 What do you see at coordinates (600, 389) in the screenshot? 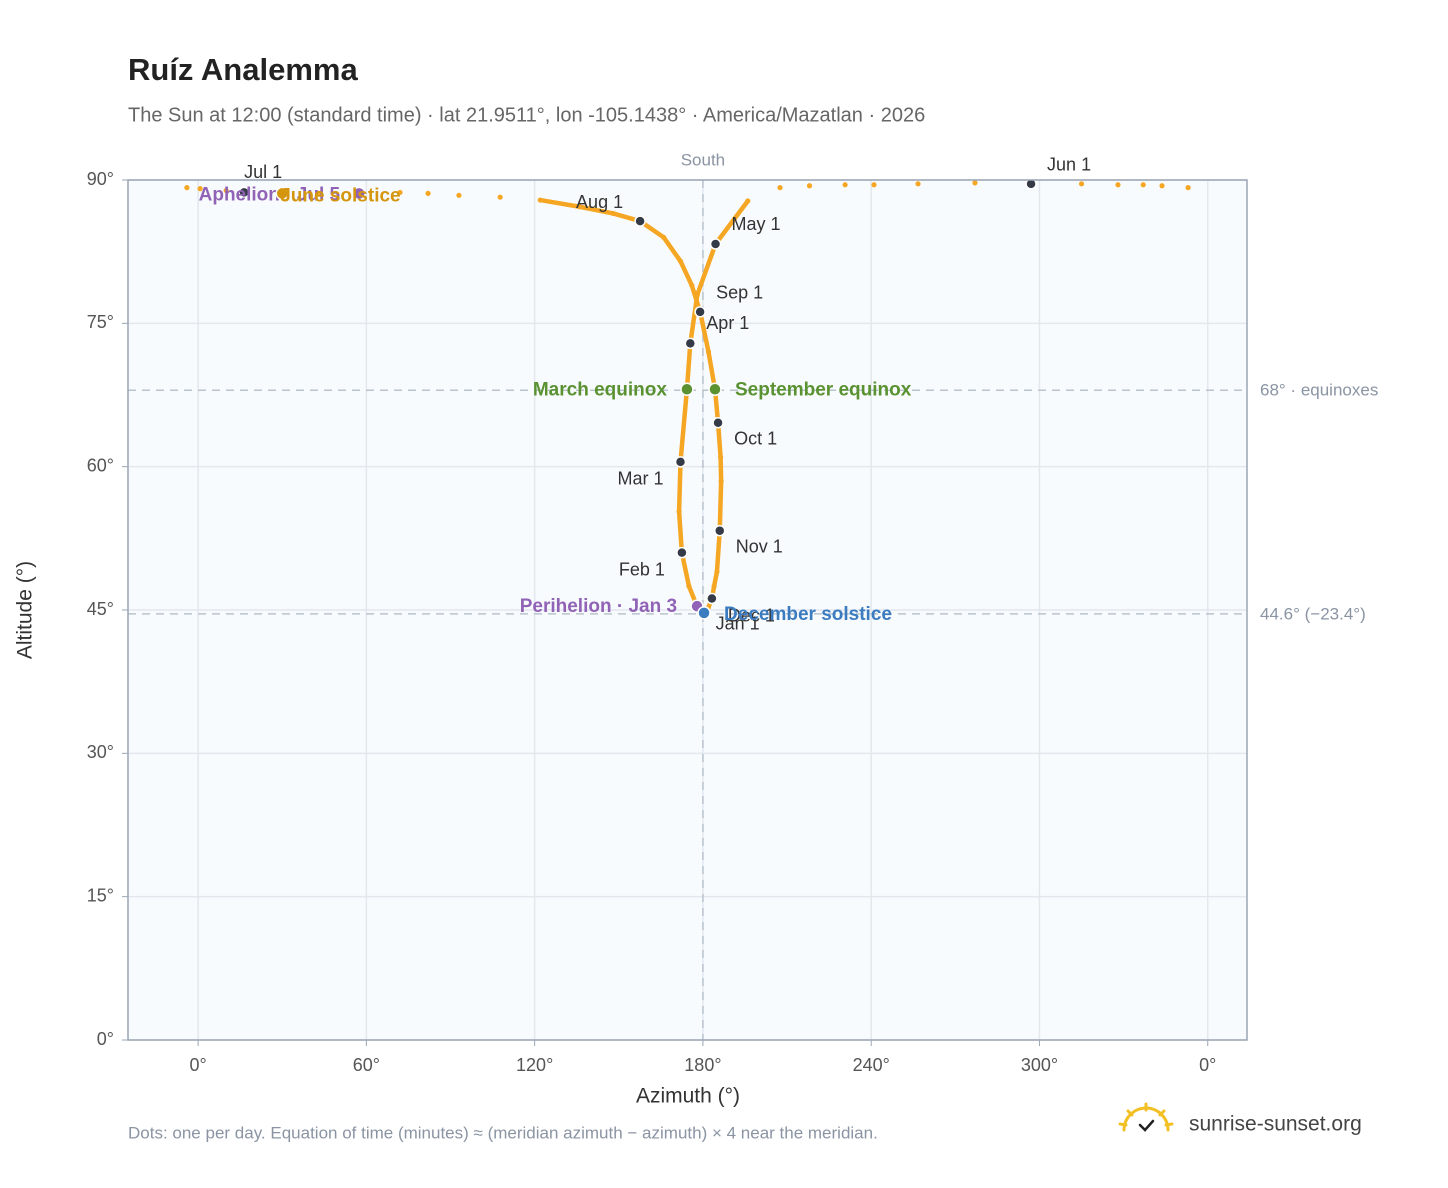
I see `event-label: March equinox` at bounding box center [600, 389].